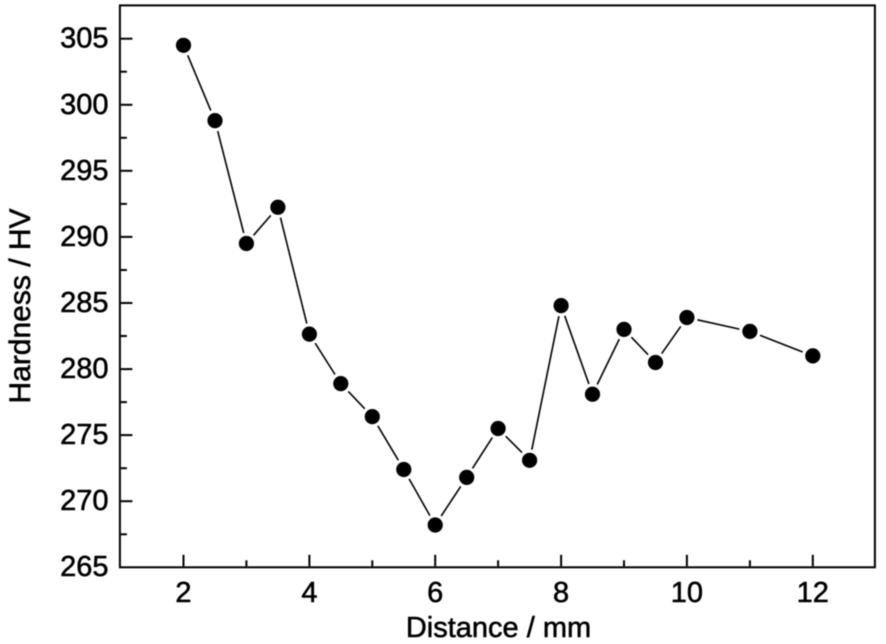  What do you see at coordinates (84, 237) in the screenshot?
I see `svg-text: 290` at bounding box center [84, 237].